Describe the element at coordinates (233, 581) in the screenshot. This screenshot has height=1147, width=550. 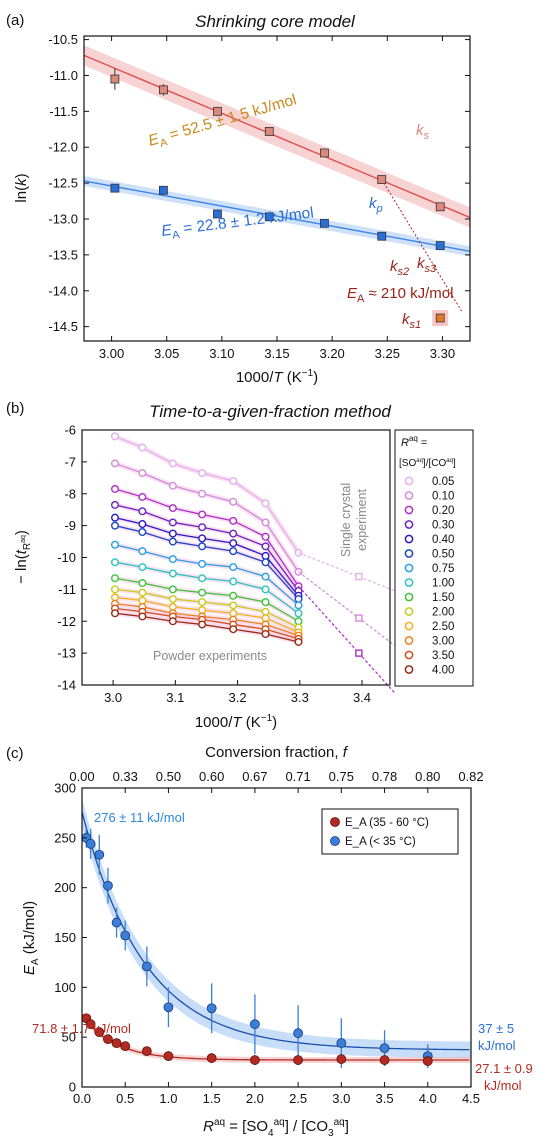
I see `series-point-1.00` at that location.